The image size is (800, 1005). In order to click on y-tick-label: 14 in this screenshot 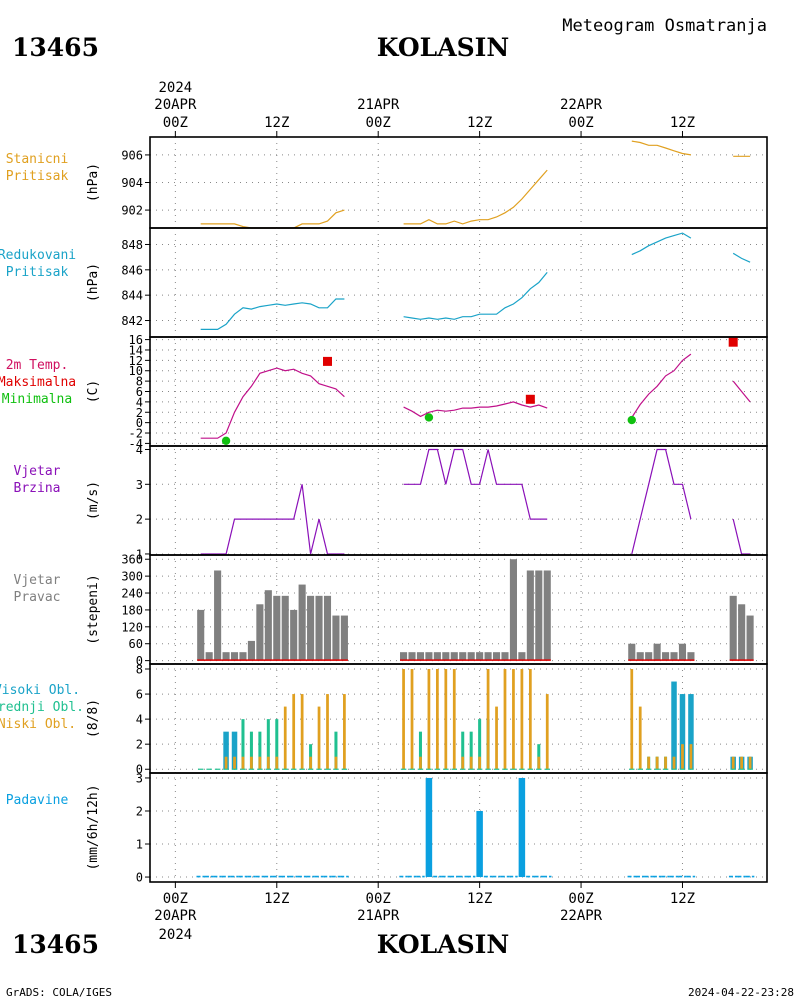, I will do `click(136, 350)`.